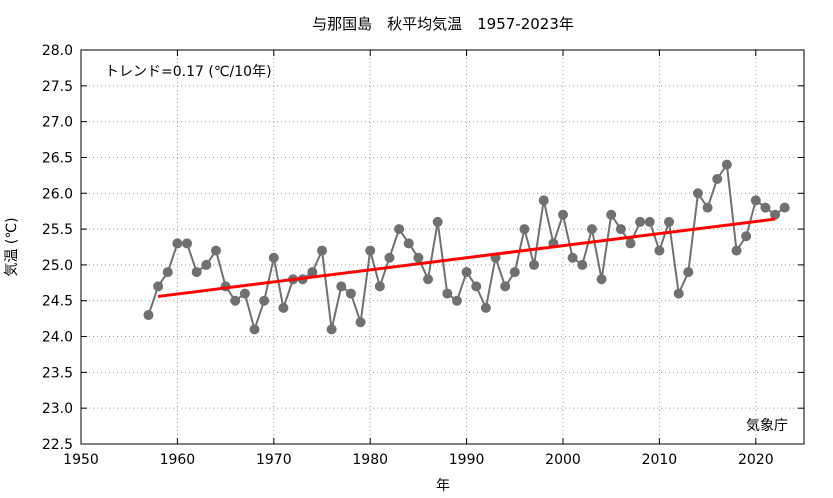 The width and height of the screenshot is (833, 498). What do you see at coordinates (57, 409) in the screenshot?
I see `y-tick-label: 23.0` at bounding box center [57, 409].